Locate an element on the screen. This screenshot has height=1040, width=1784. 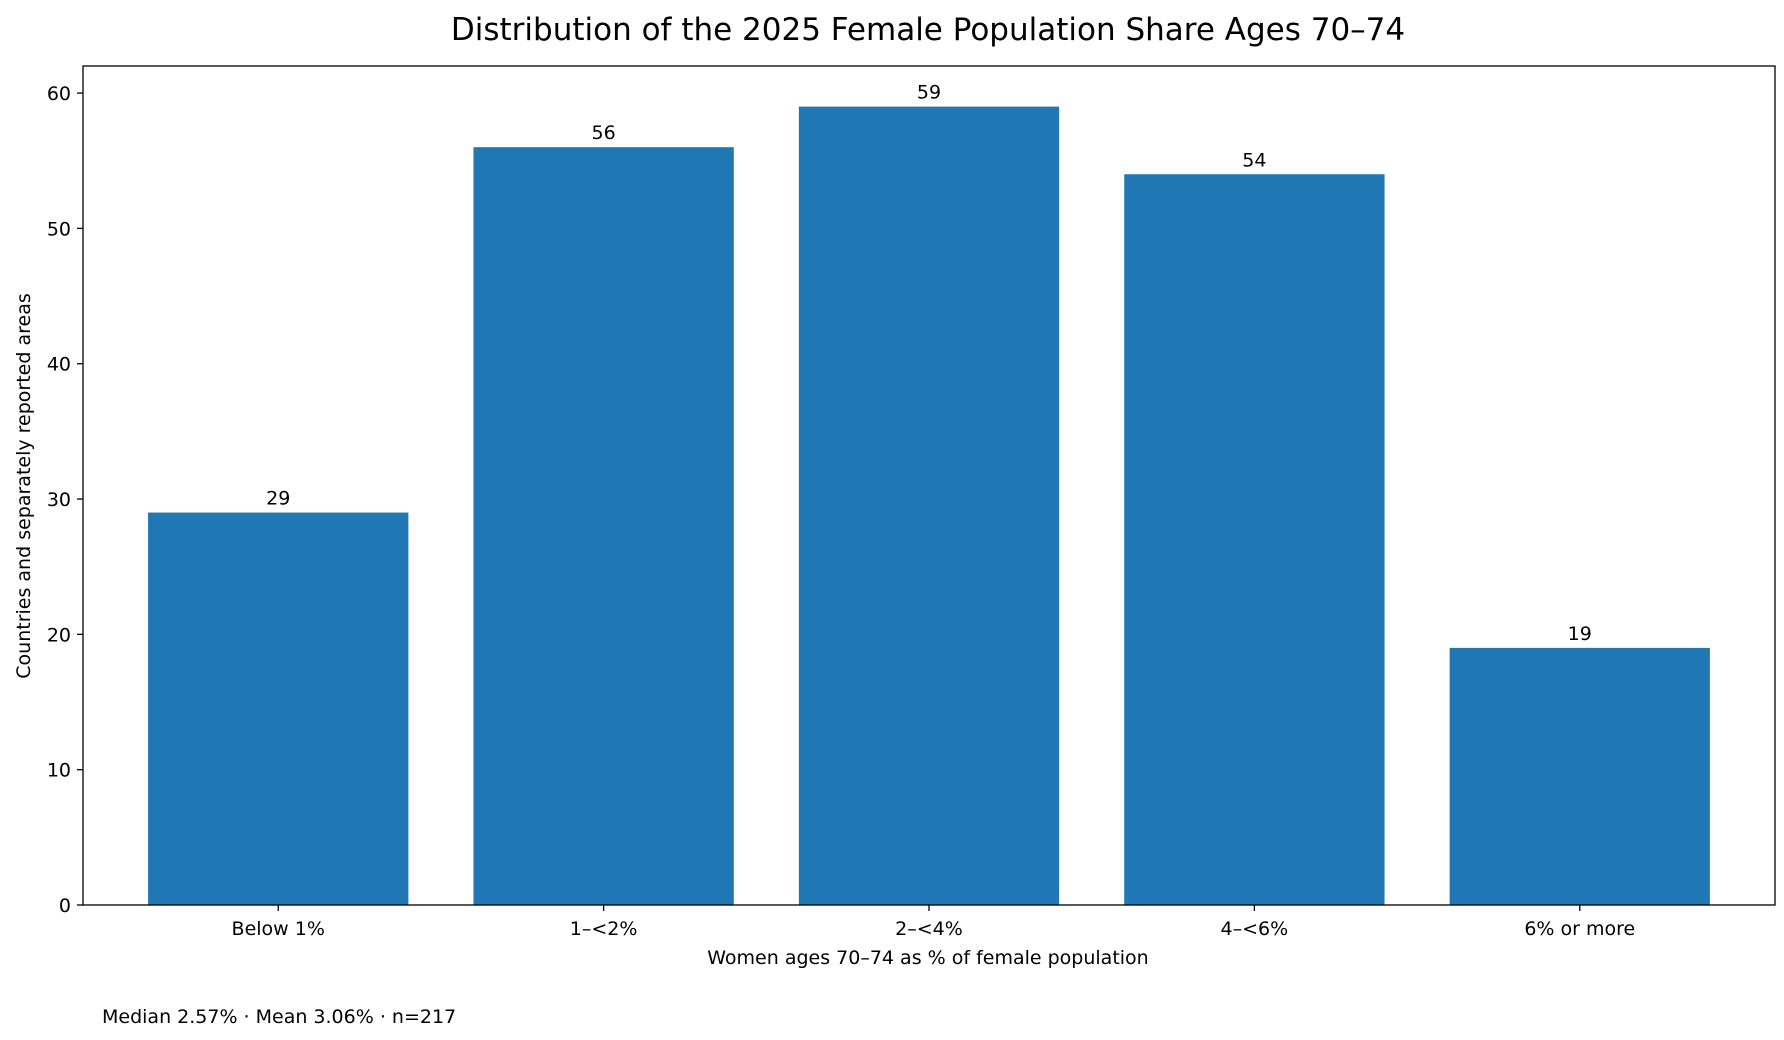
x-tick-label-3: 4–<6% is located at coordinates (1255, 929).